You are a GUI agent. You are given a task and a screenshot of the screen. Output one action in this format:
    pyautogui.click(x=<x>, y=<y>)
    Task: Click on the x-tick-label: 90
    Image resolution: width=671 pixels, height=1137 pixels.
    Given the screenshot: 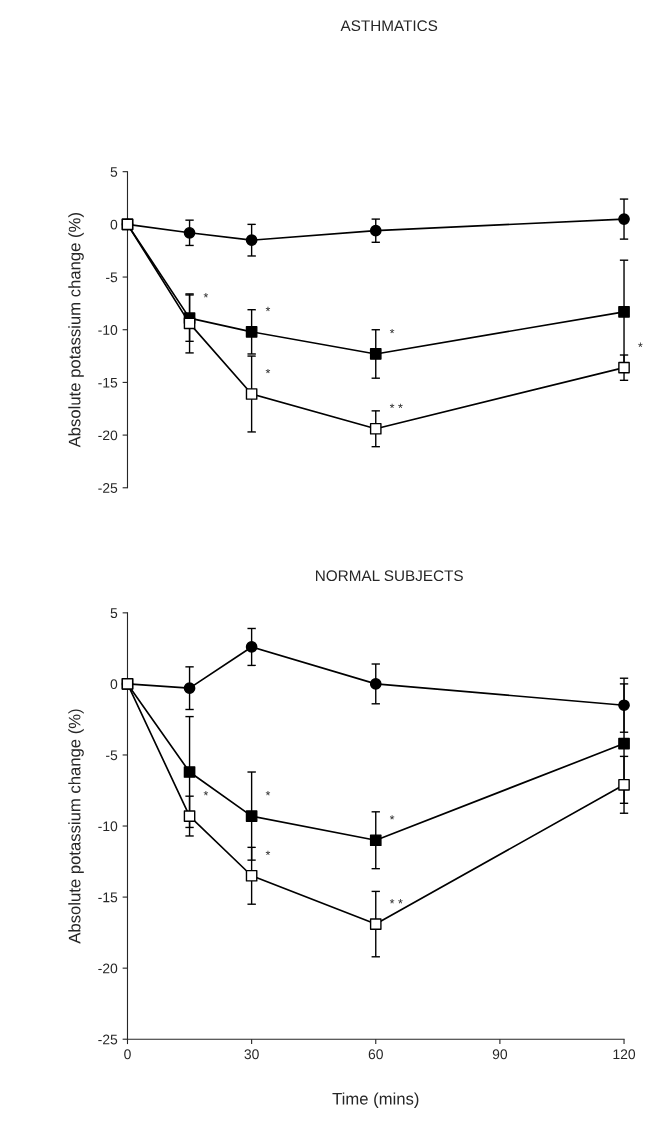 What is the action you would take?
    pyautogui.click(x=500, y=1054)
    